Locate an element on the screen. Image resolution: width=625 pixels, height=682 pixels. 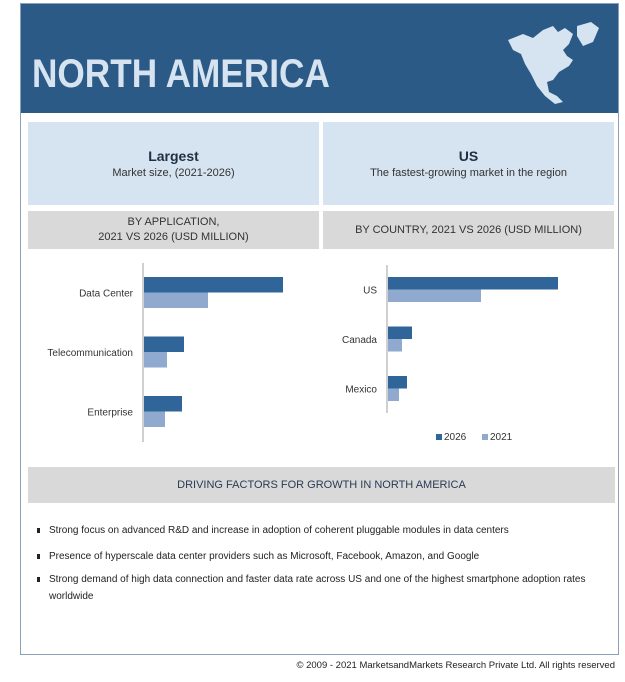
legend-swatch-2026 is located at coordinates (439, 437).